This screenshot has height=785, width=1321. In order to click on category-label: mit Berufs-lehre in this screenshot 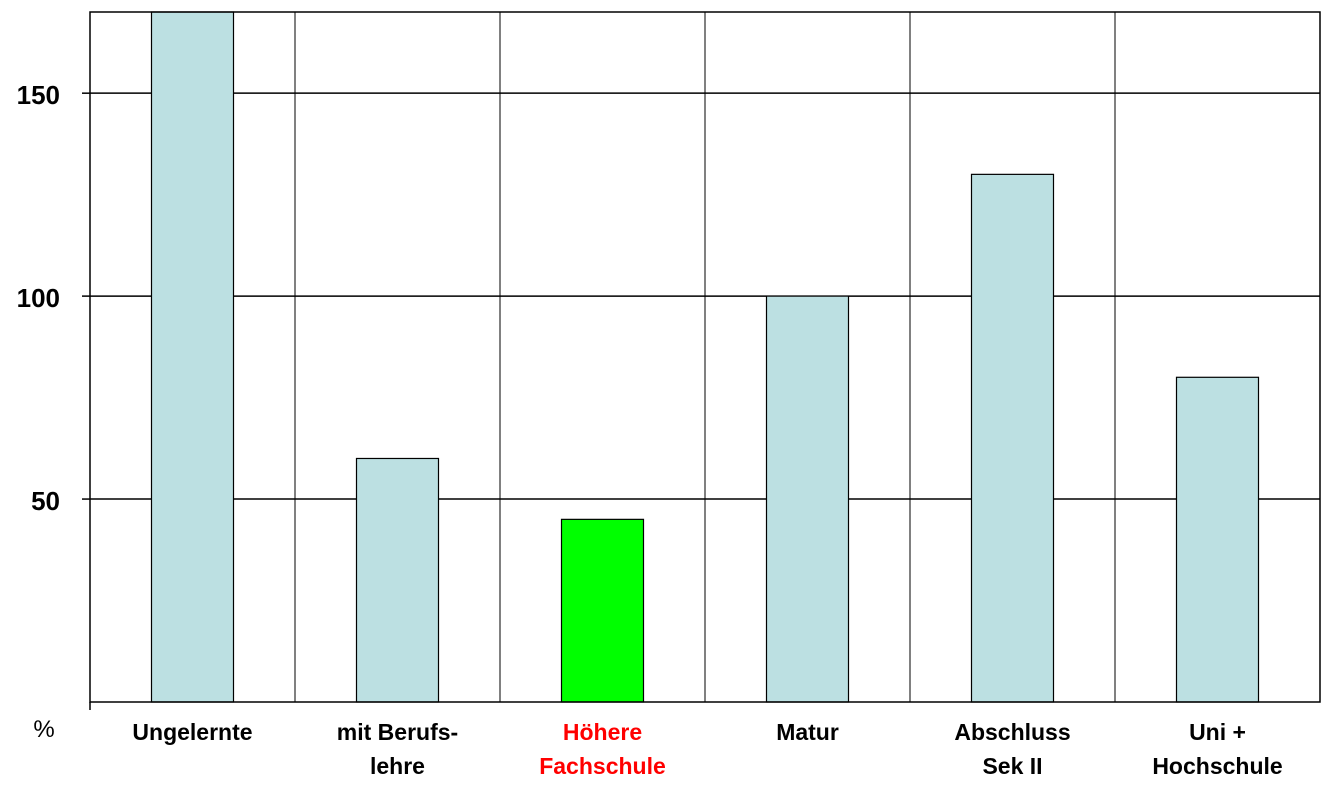, I will do `click(397, 749)`.